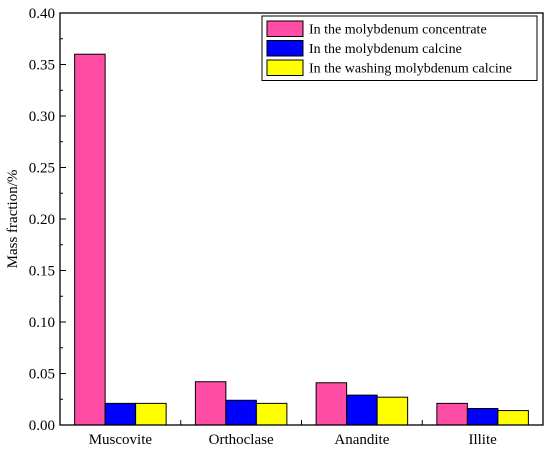 The height and width of the screenshot is (451, 550). I want to click on bar-1-illite, so click(452, 414).